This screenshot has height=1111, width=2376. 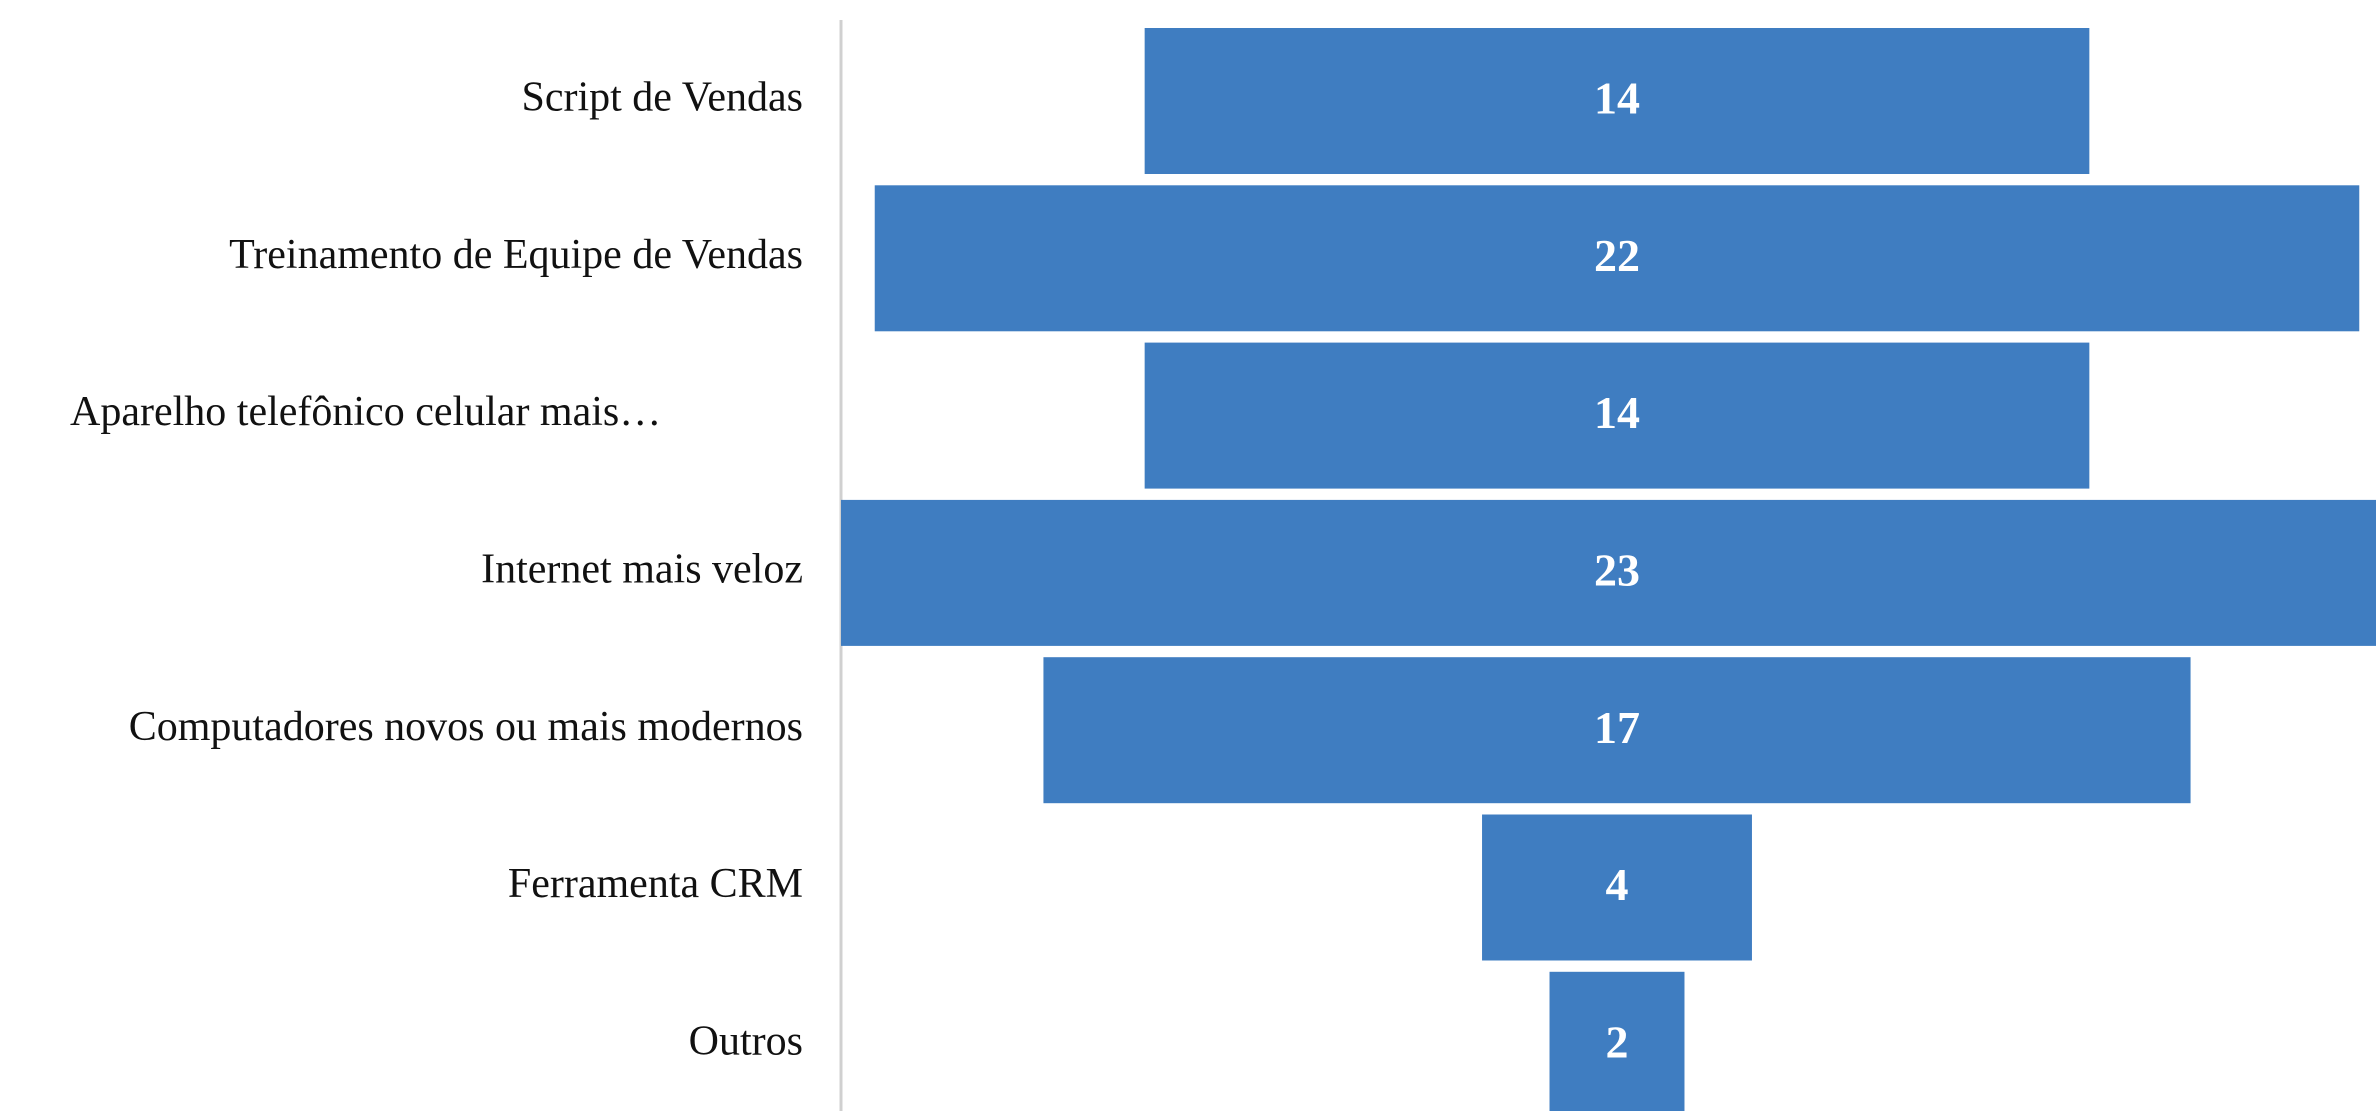 What do you see at coordinates (1617, 569) in the screenshot?
I see `value-label: 23` at bounding box center [1617, 569].